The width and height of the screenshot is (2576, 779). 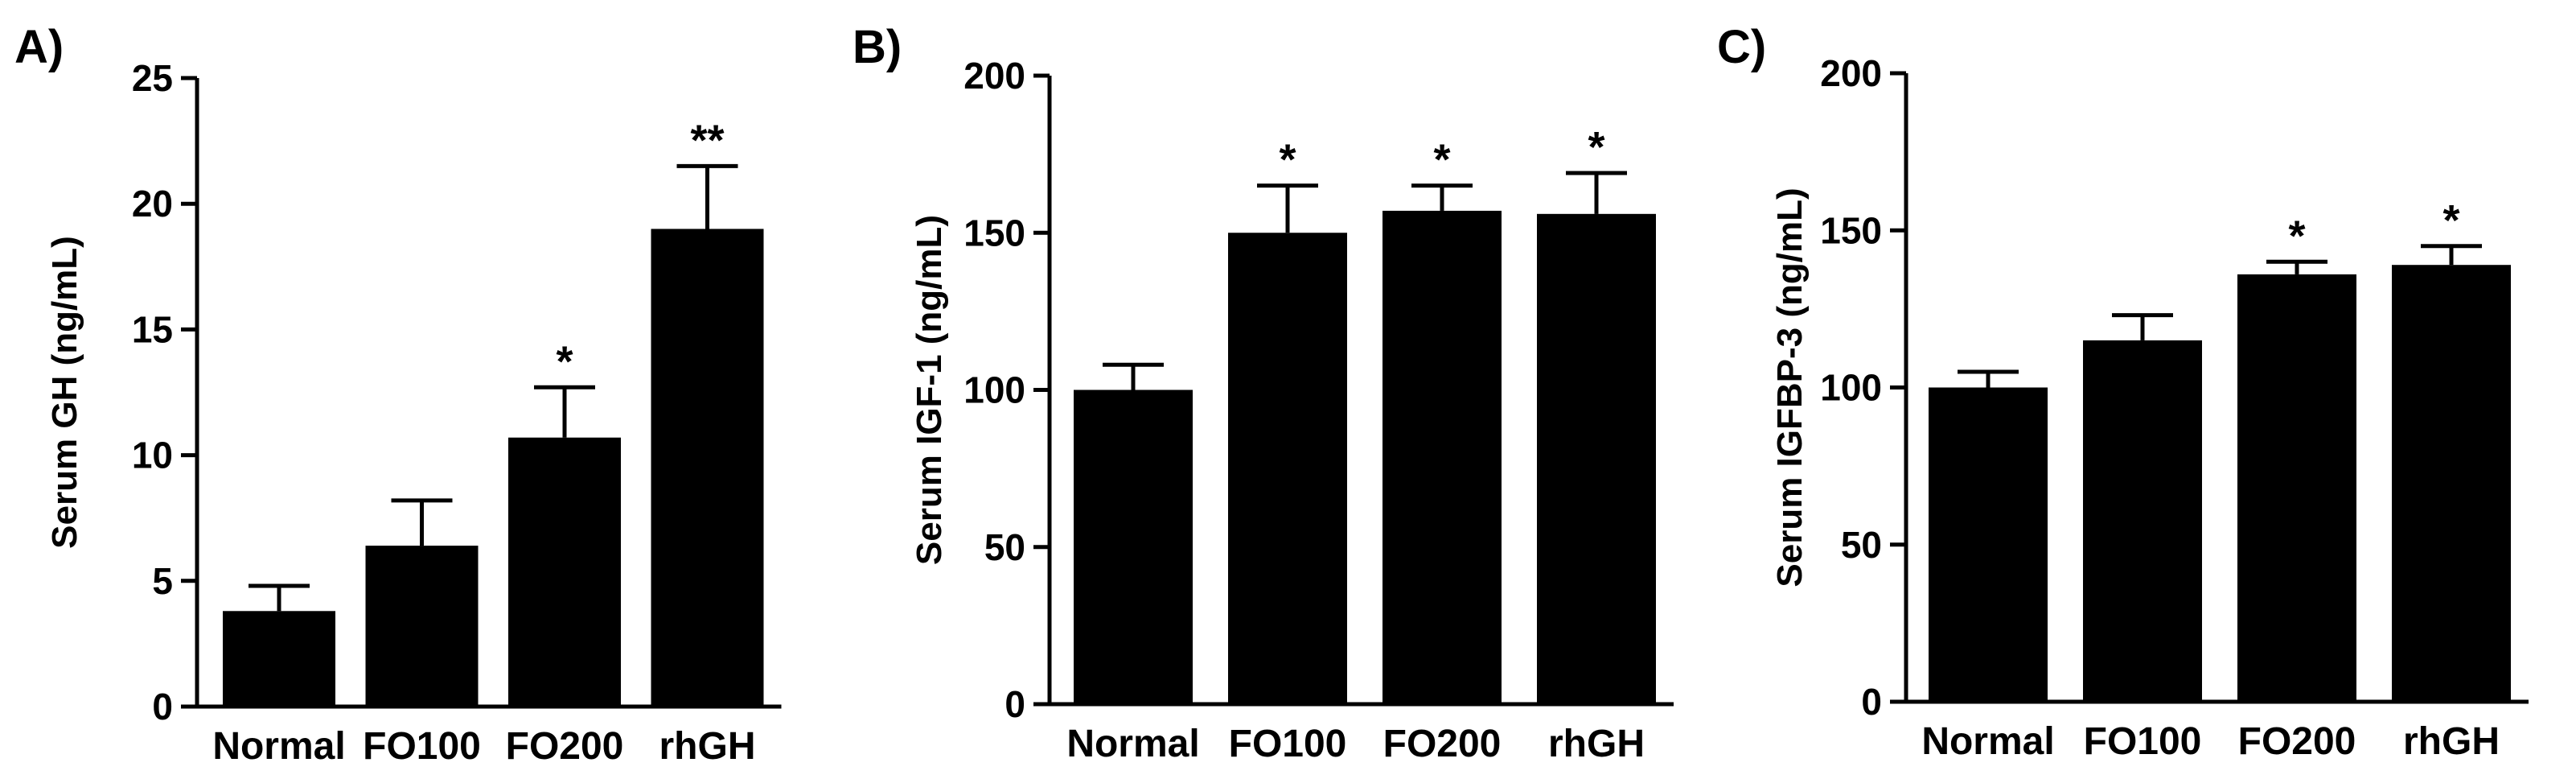 I want to click on y-tick-label: 25, so click(x=152, y=78).